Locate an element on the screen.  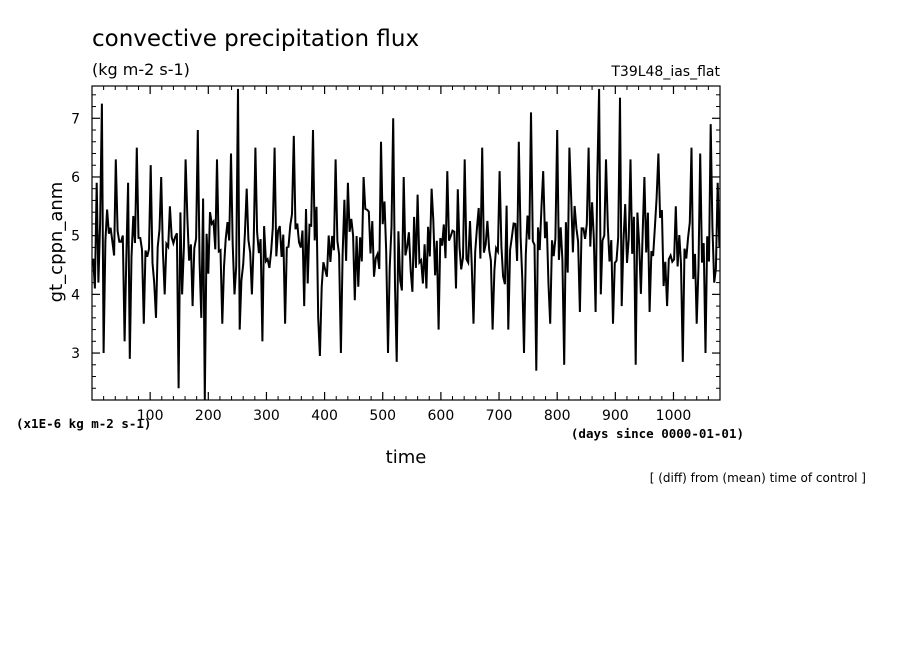
x-tick-label: 200 is located at coordinates (208, 416).